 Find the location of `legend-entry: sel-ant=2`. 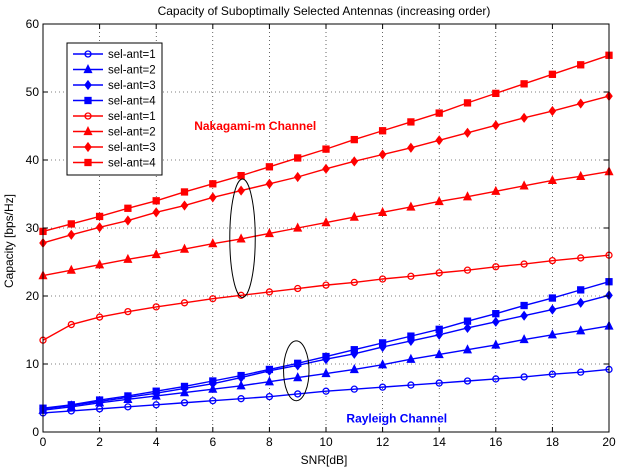

legend-entry: sel-ant=2 is located at coordinates (114, 132).